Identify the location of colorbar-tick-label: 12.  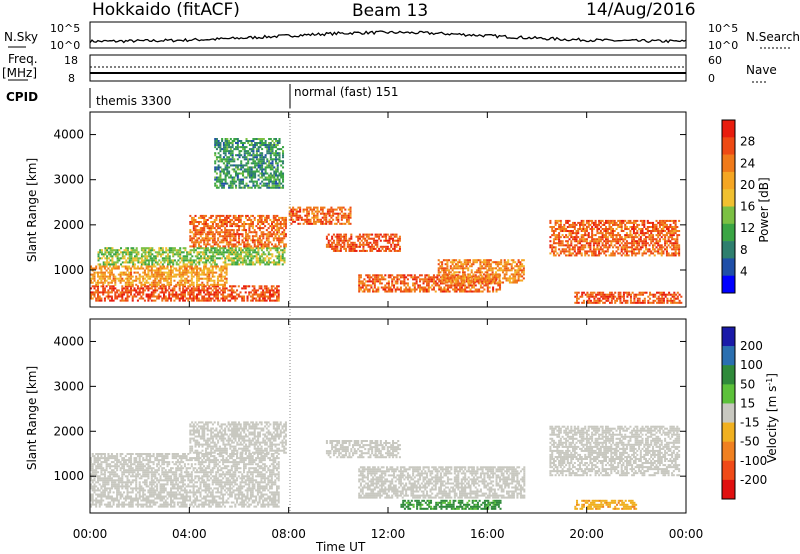
(747, 228).